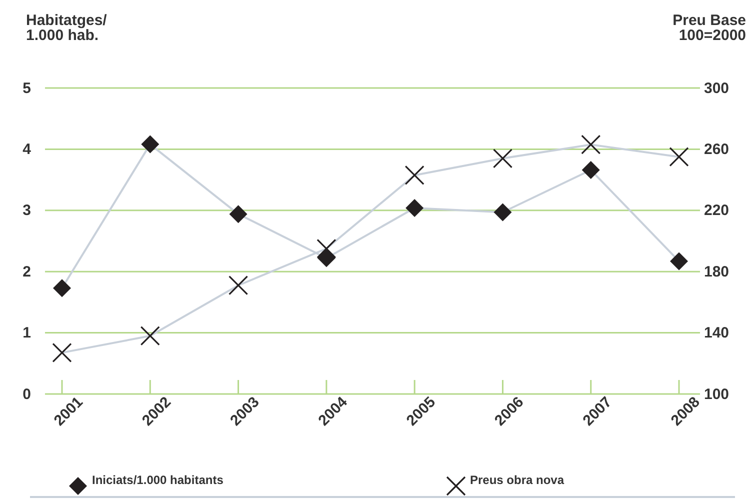 The width and height of the screenshot is (751, 500). What do you see at coordinates (717, 211) in the screenshot?
I see `y2-tick-label: 220` at bounding box center [717, 211].